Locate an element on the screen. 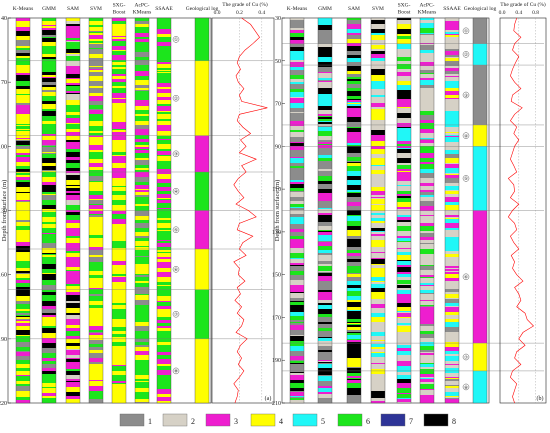 This screenshot has height=433, width=550. zone-label: ⑥ is located at coordinates (176, 269).